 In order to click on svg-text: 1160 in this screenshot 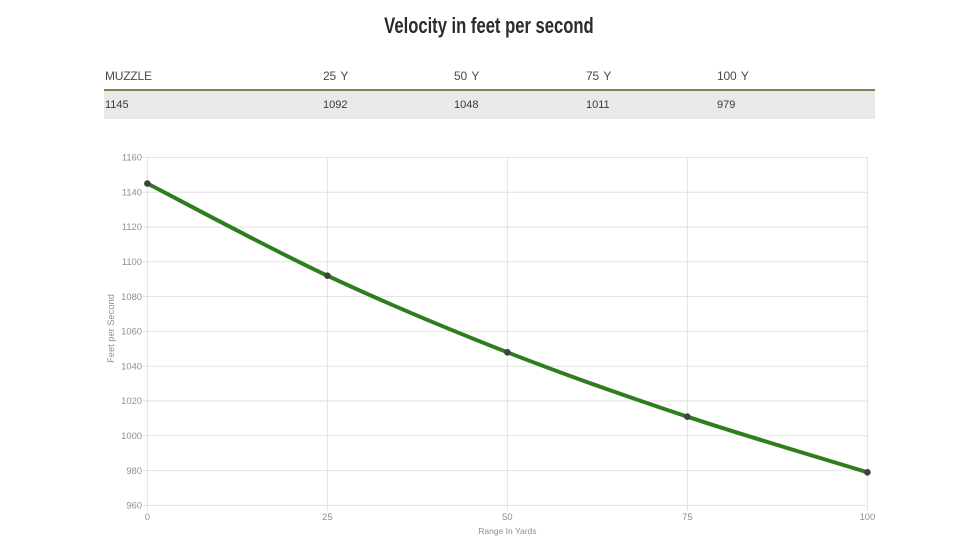, I will do `click(132, 157)`.